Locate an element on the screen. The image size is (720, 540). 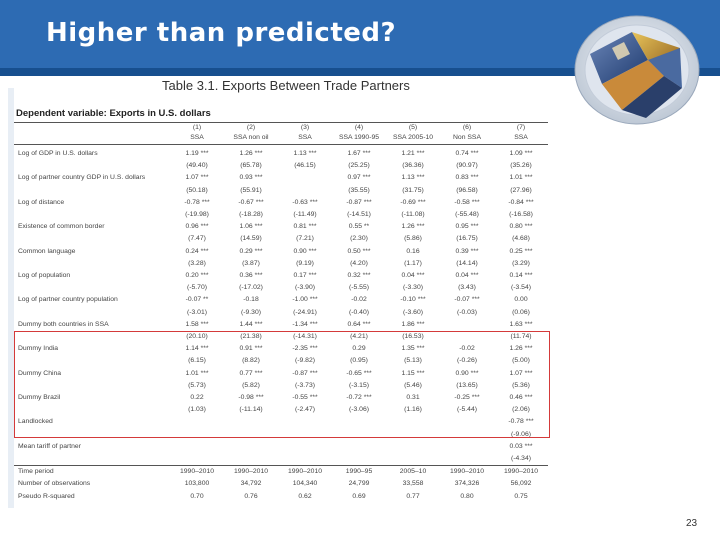
table-cell: (1.16) is located at coordinates (413, 410).